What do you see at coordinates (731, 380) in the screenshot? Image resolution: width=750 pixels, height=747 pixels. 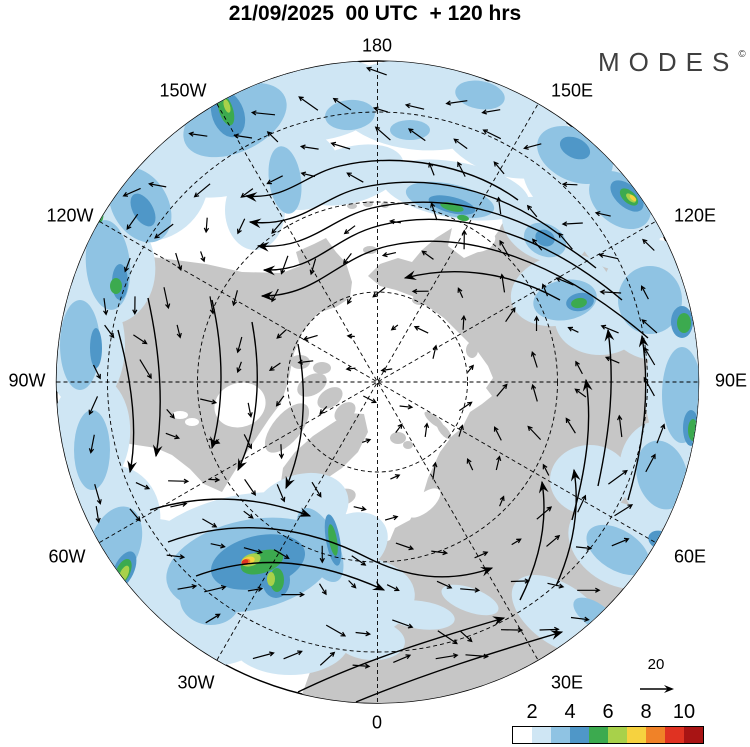 I see `lon-label-90e: 90E` at bounding box center [731, 380].